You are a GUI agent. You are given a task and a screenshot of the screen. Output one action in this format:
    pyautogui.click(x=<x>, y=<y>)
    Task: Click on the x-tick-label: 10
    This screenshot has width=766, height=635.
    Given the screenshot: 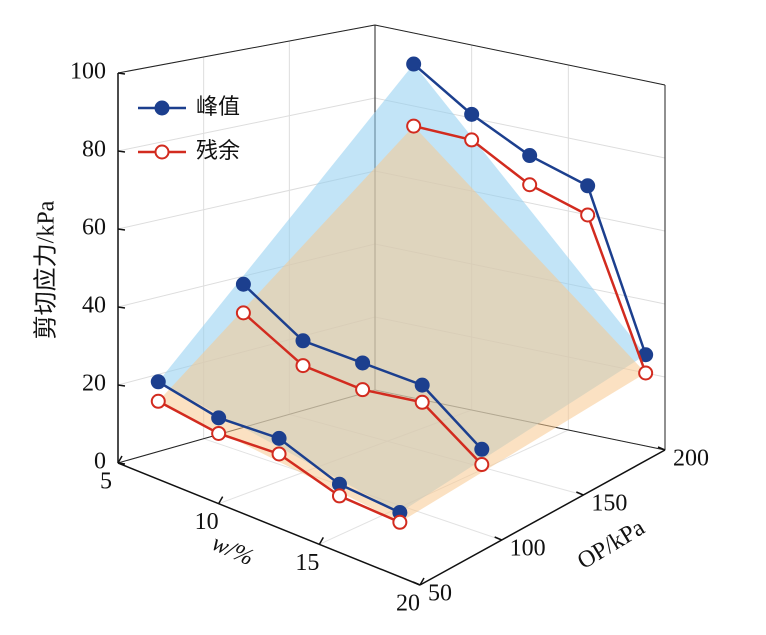 What is the action you would take?
    pyautogui.click(x=207, y=522)
    